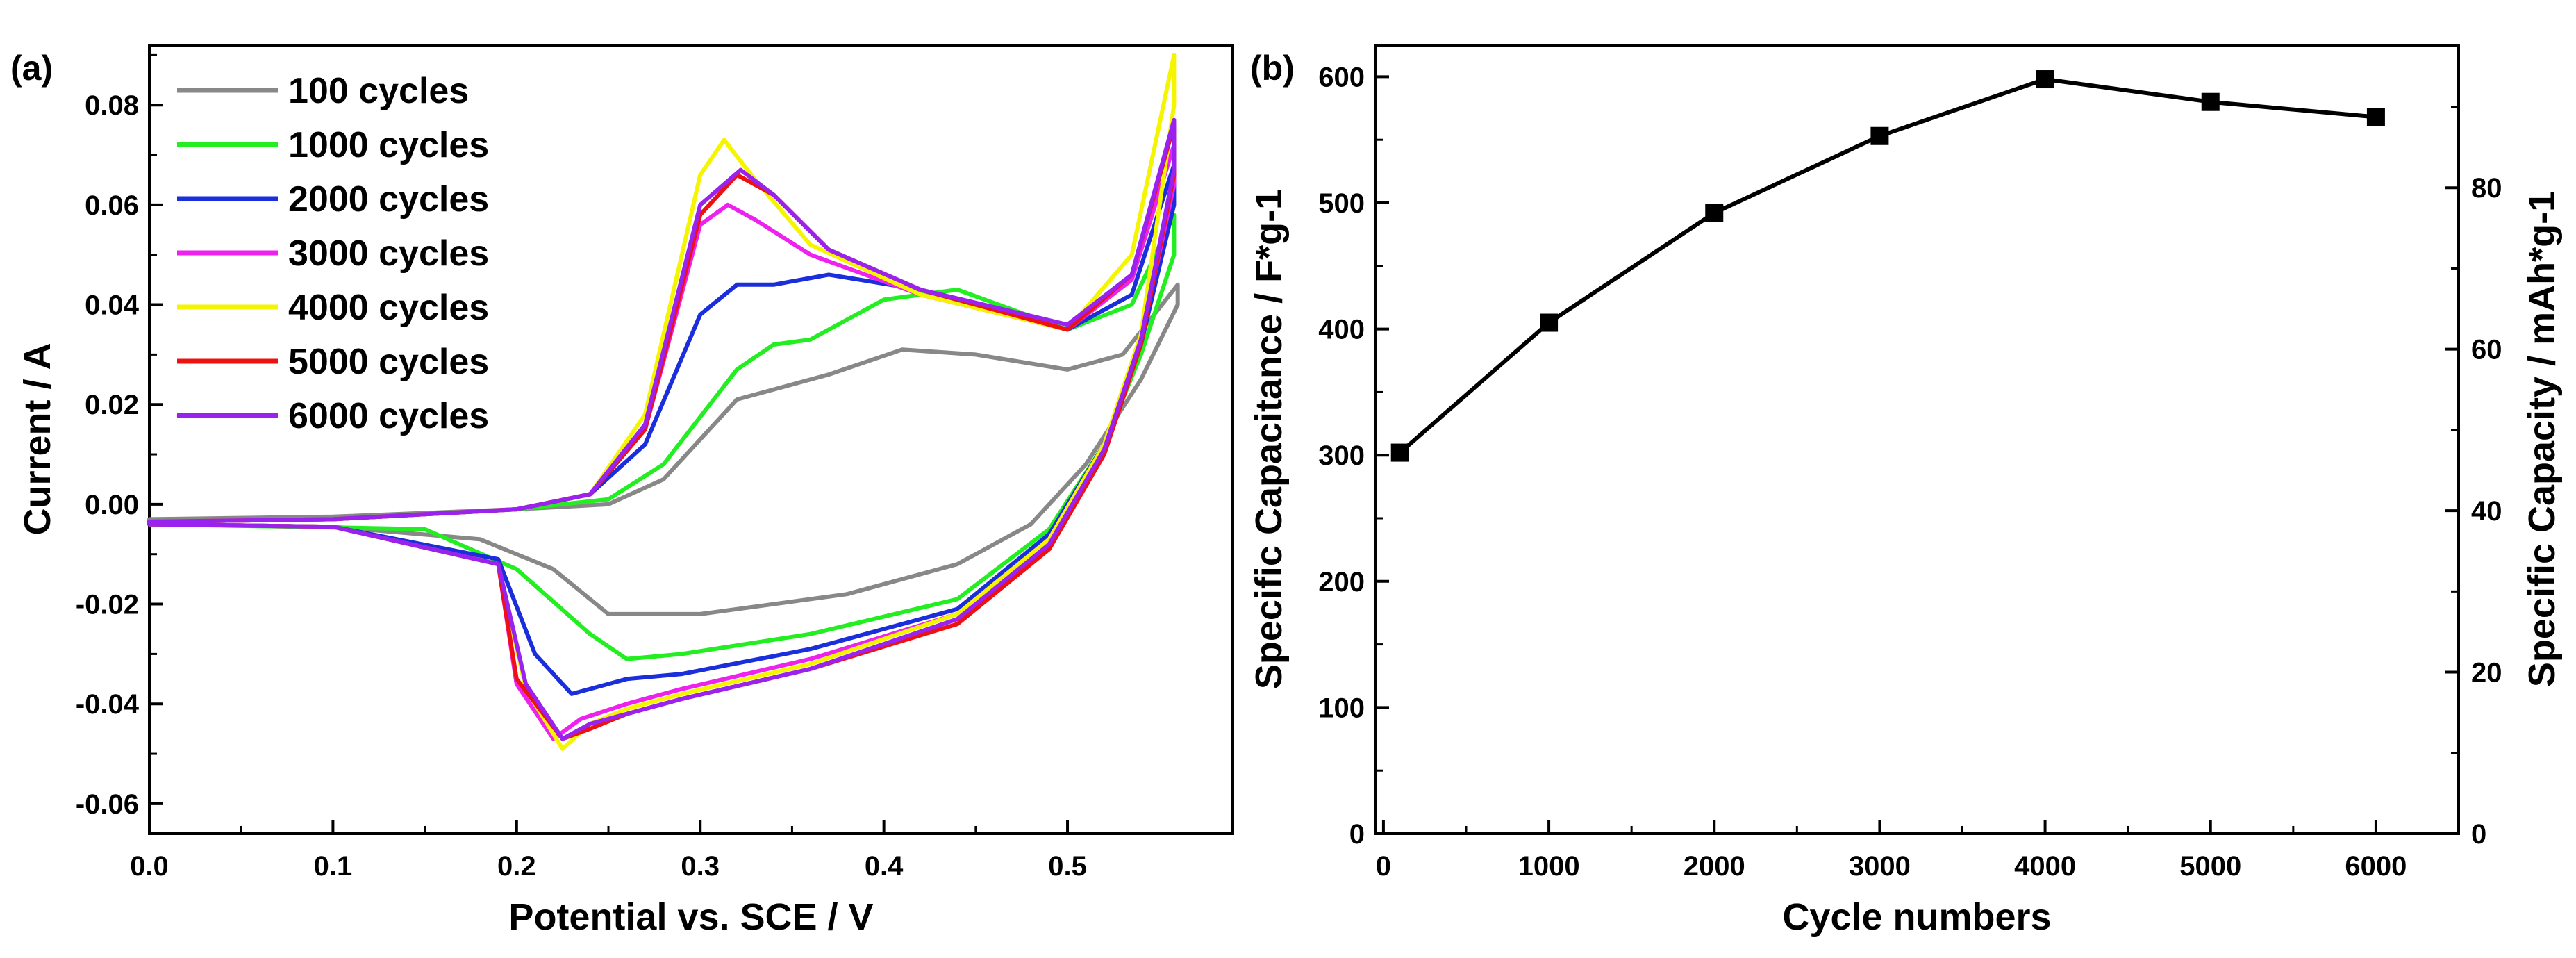 This screenshot has height=958, width=2576. What do you see at coordinates (388, 200) in the screenshot?
I see `legend-entry-label: 2000 cycles` at bounding box center [388, 200].